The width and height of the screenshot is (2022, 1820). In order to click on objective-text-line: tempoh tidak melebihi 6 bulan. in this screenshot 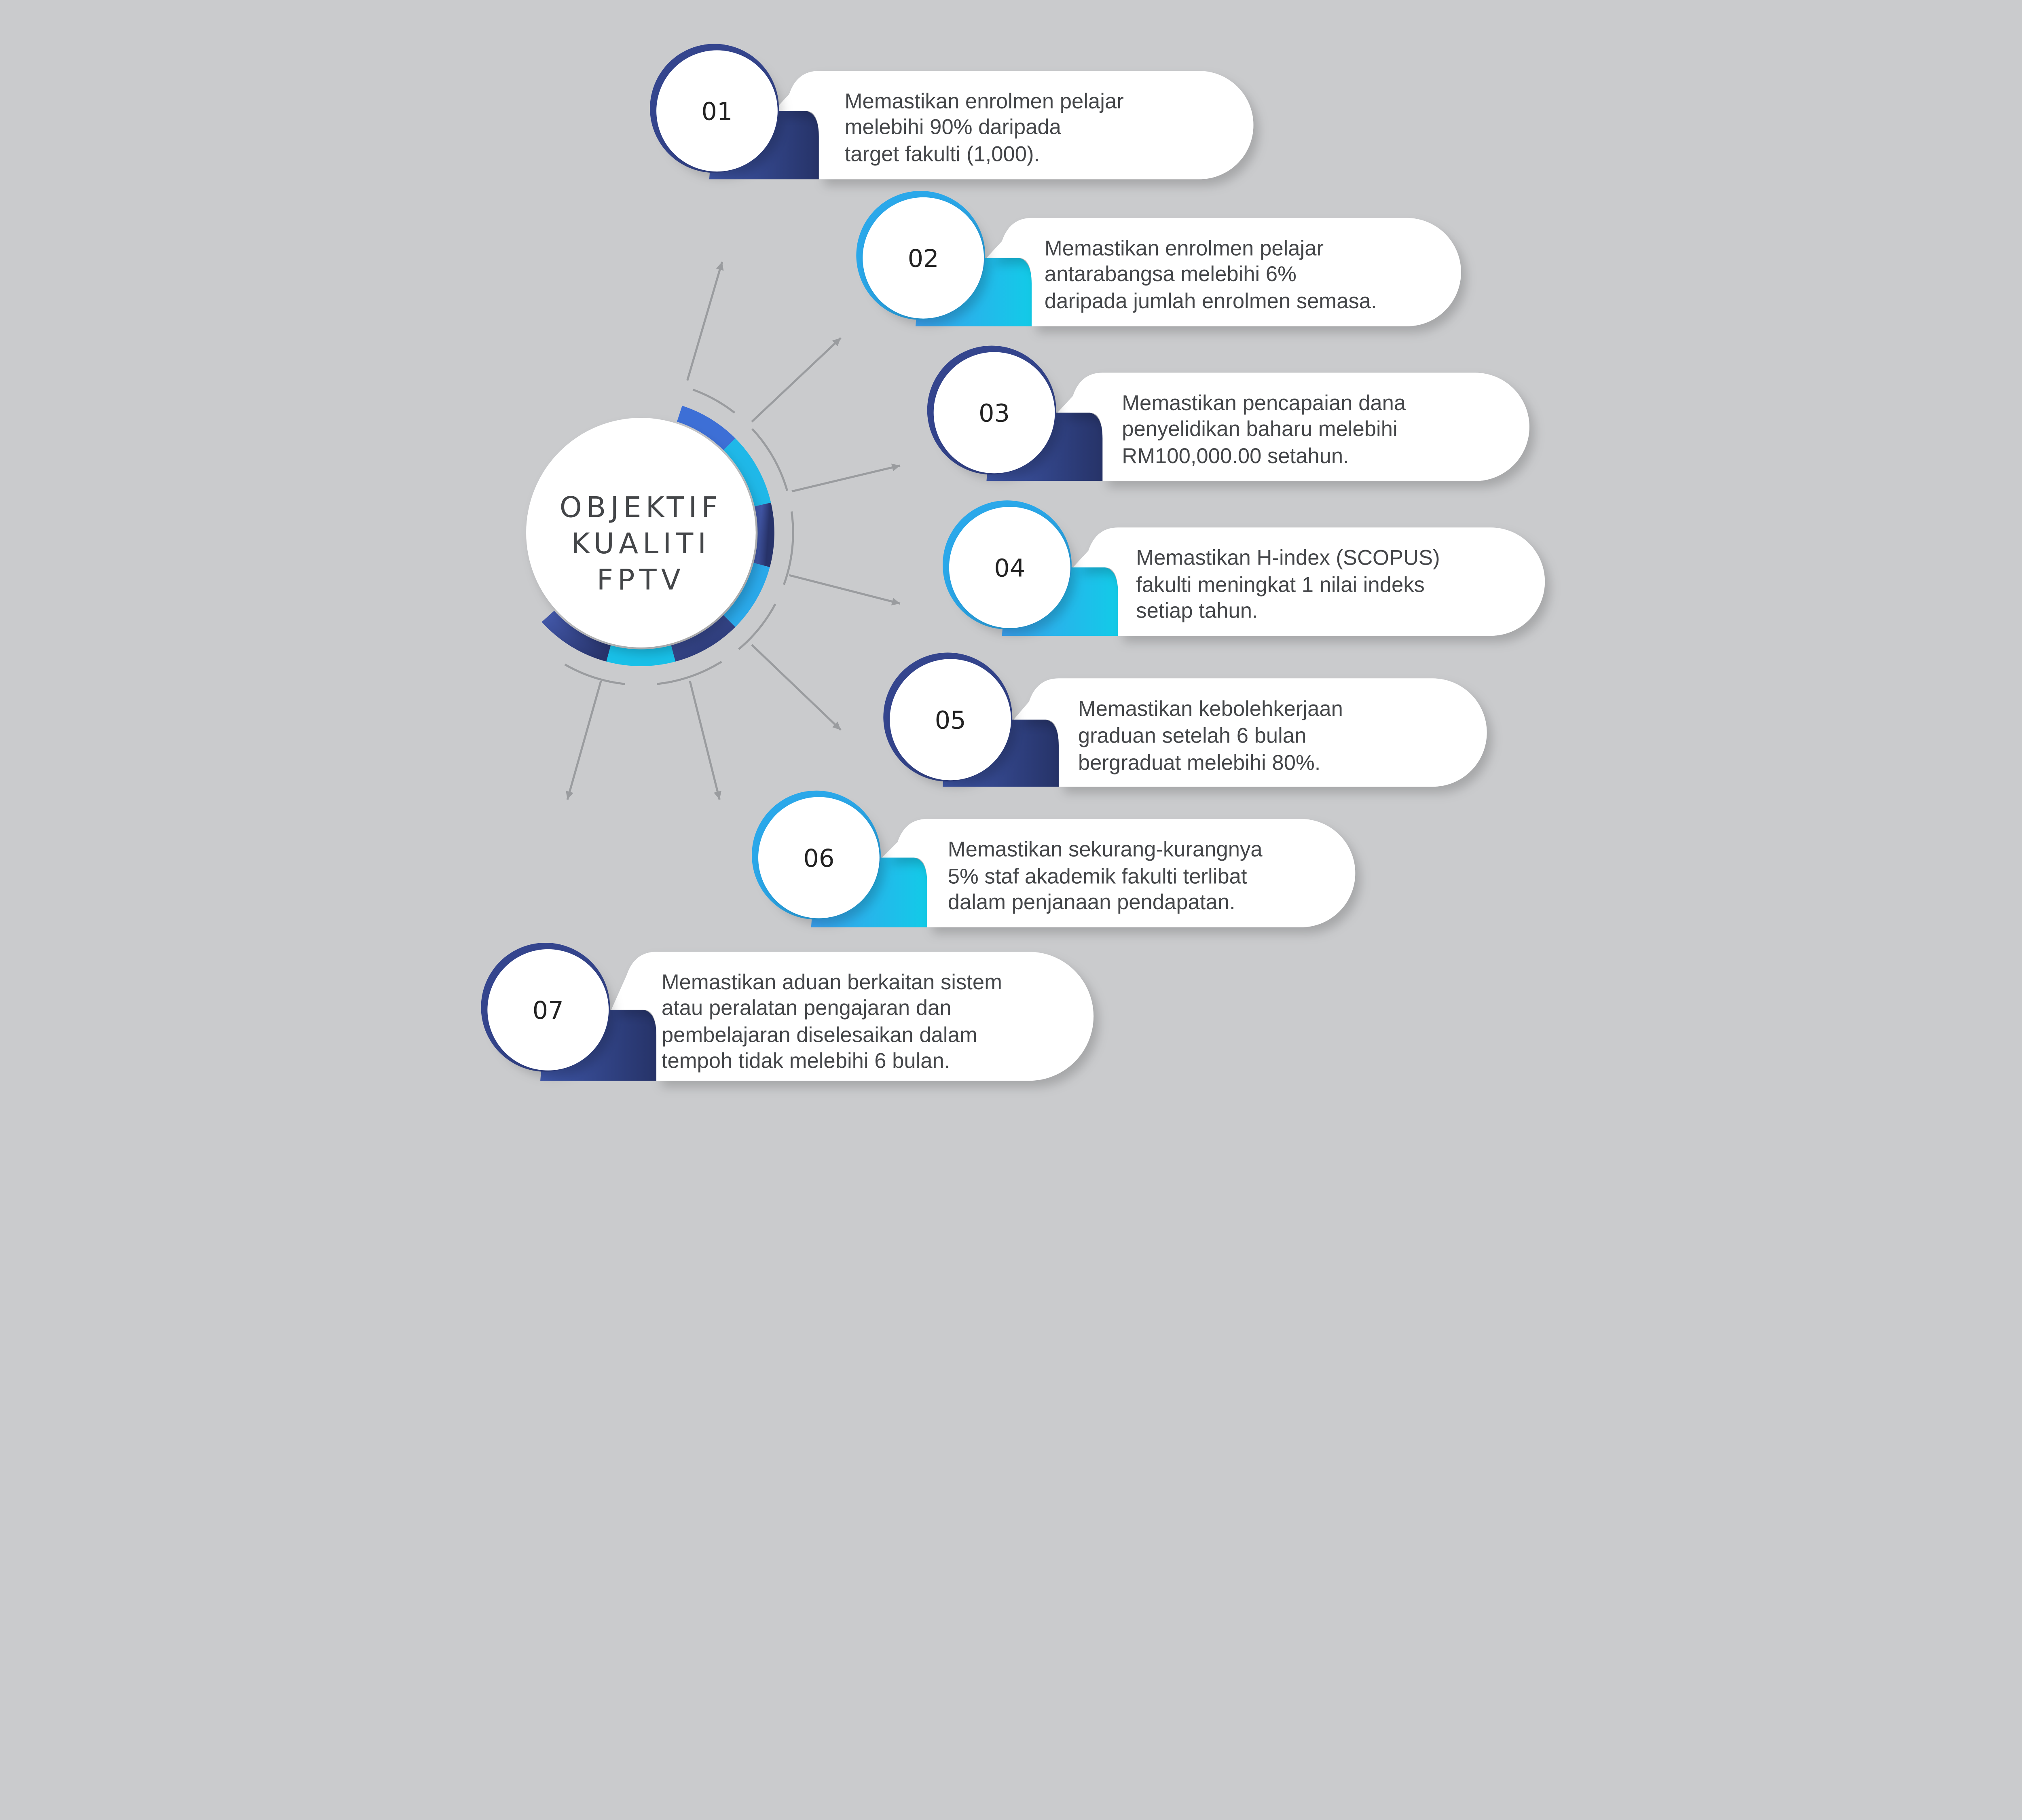, I will do `click(806, 1061)`.